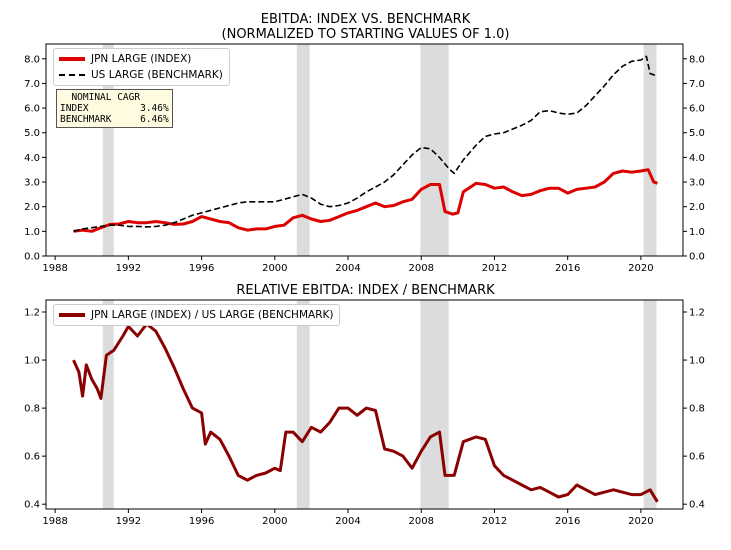  Describe the element at coordinates (65, 97) in the screenshot. I see `cagr-title` at that location.